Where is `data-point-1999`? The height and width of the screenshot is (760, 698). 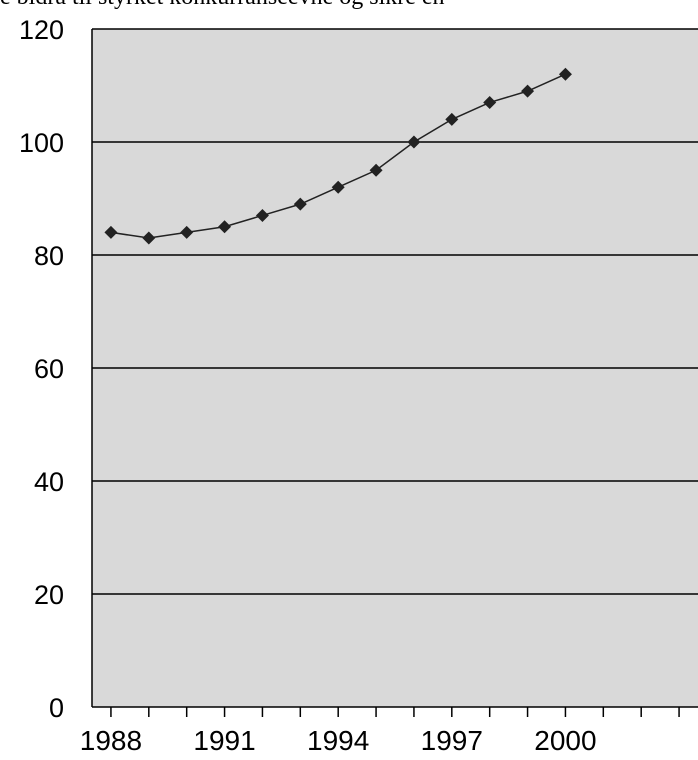 data-point-1999 is located at coordinates (528, 91).